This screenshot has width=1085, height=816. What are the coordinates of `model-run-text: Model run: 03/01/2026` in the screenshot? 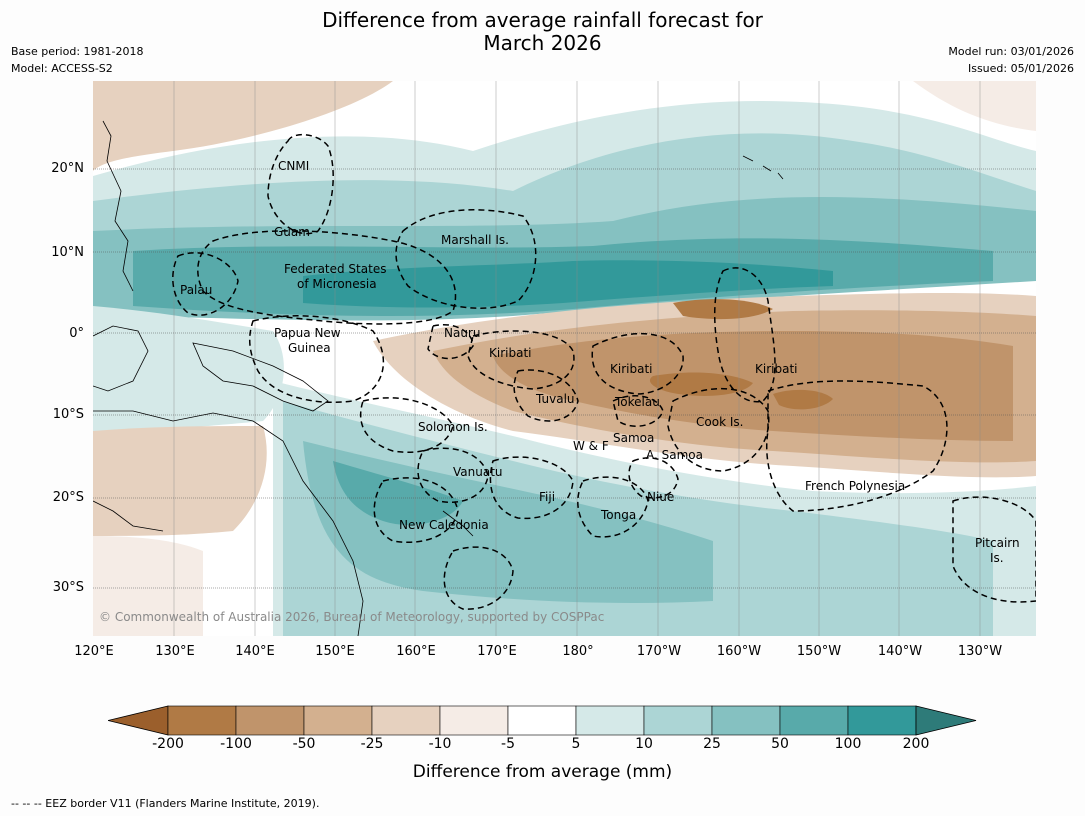 It's located at (1011, 51).